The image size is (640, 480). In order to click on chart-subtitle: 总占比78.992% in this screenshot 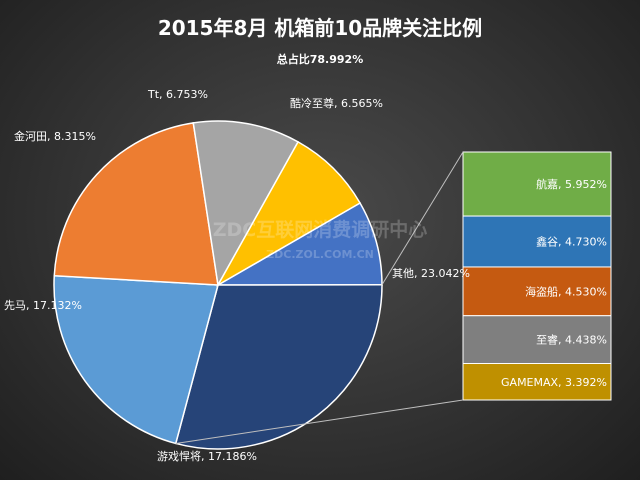, I will do `click(320, 59)`.